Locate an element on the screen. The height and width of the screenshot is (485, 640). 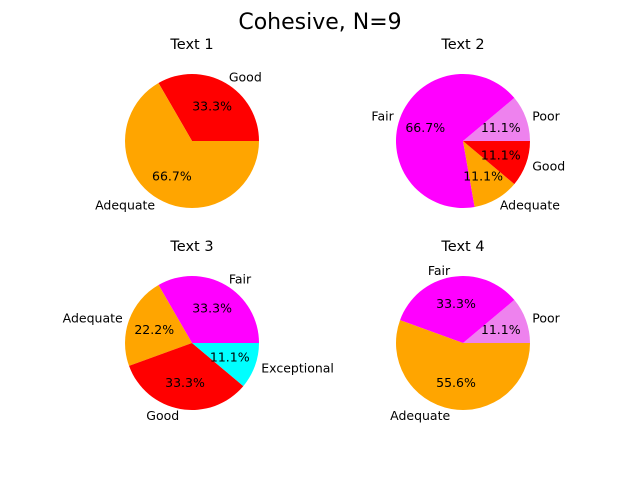
figure-title: Cohesive, N=9 is located at coordinates (319, 22).